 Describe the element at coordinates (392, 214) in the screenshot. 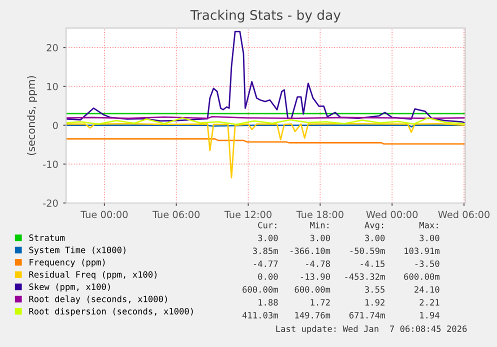

I see `x-tick-label: Wed 00:00` at that location.